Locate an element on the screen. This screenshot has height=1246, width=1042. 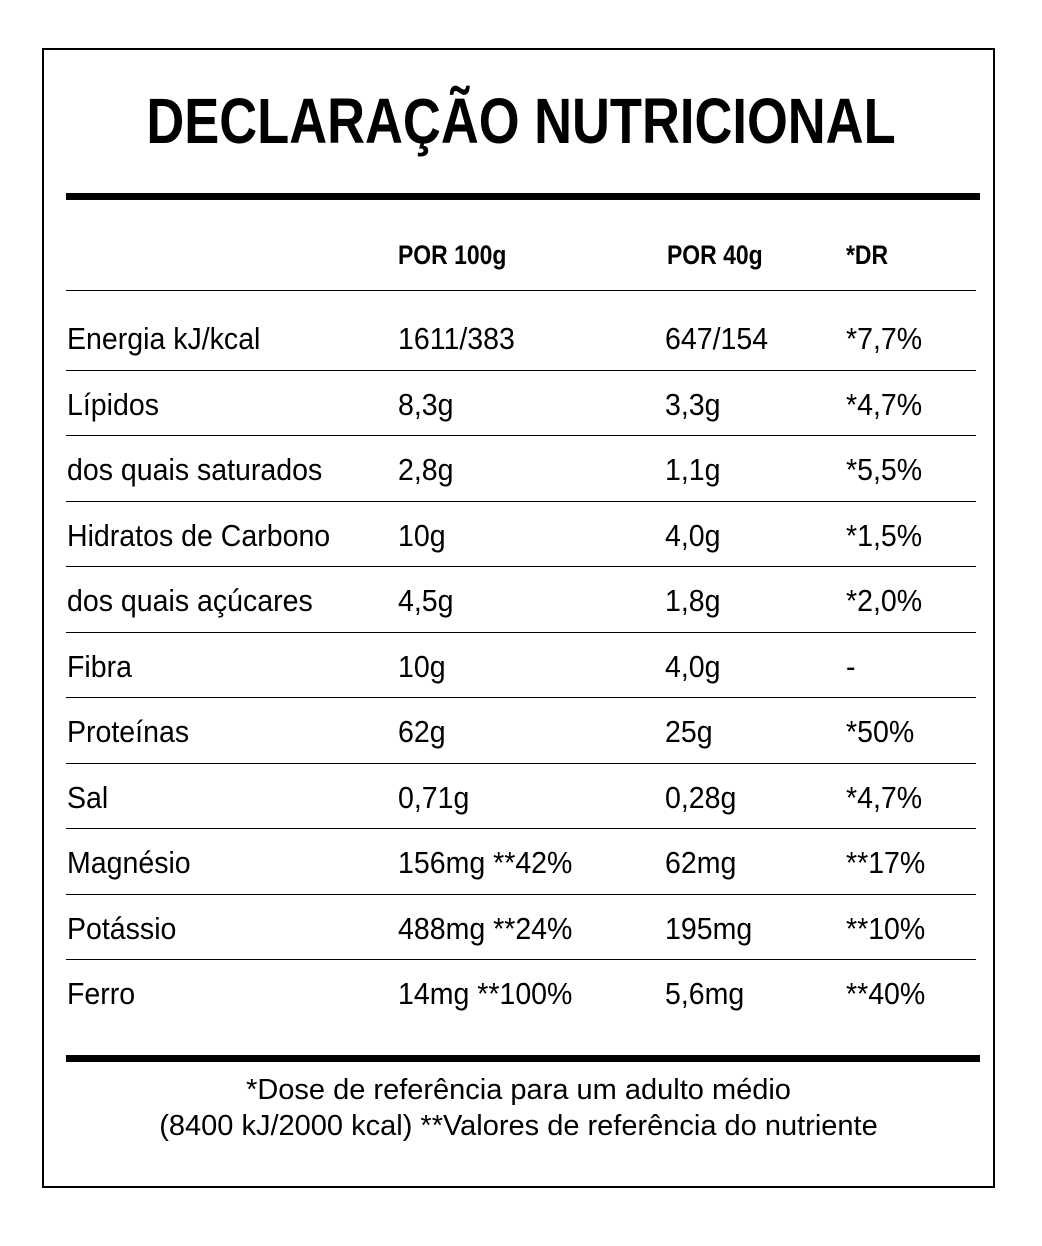
value-per-100g: 4,5g is located at coordinates (426, 600).